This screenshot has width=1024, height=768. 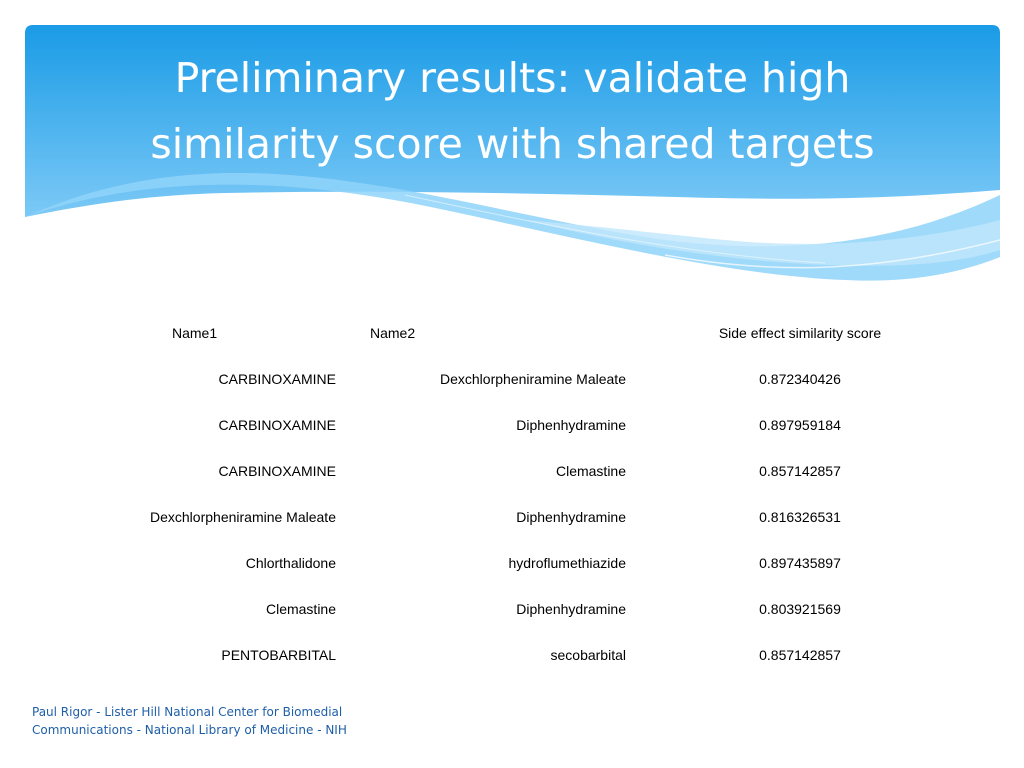 I want to click on header-name1: Name1, so click(x=195, y=333).